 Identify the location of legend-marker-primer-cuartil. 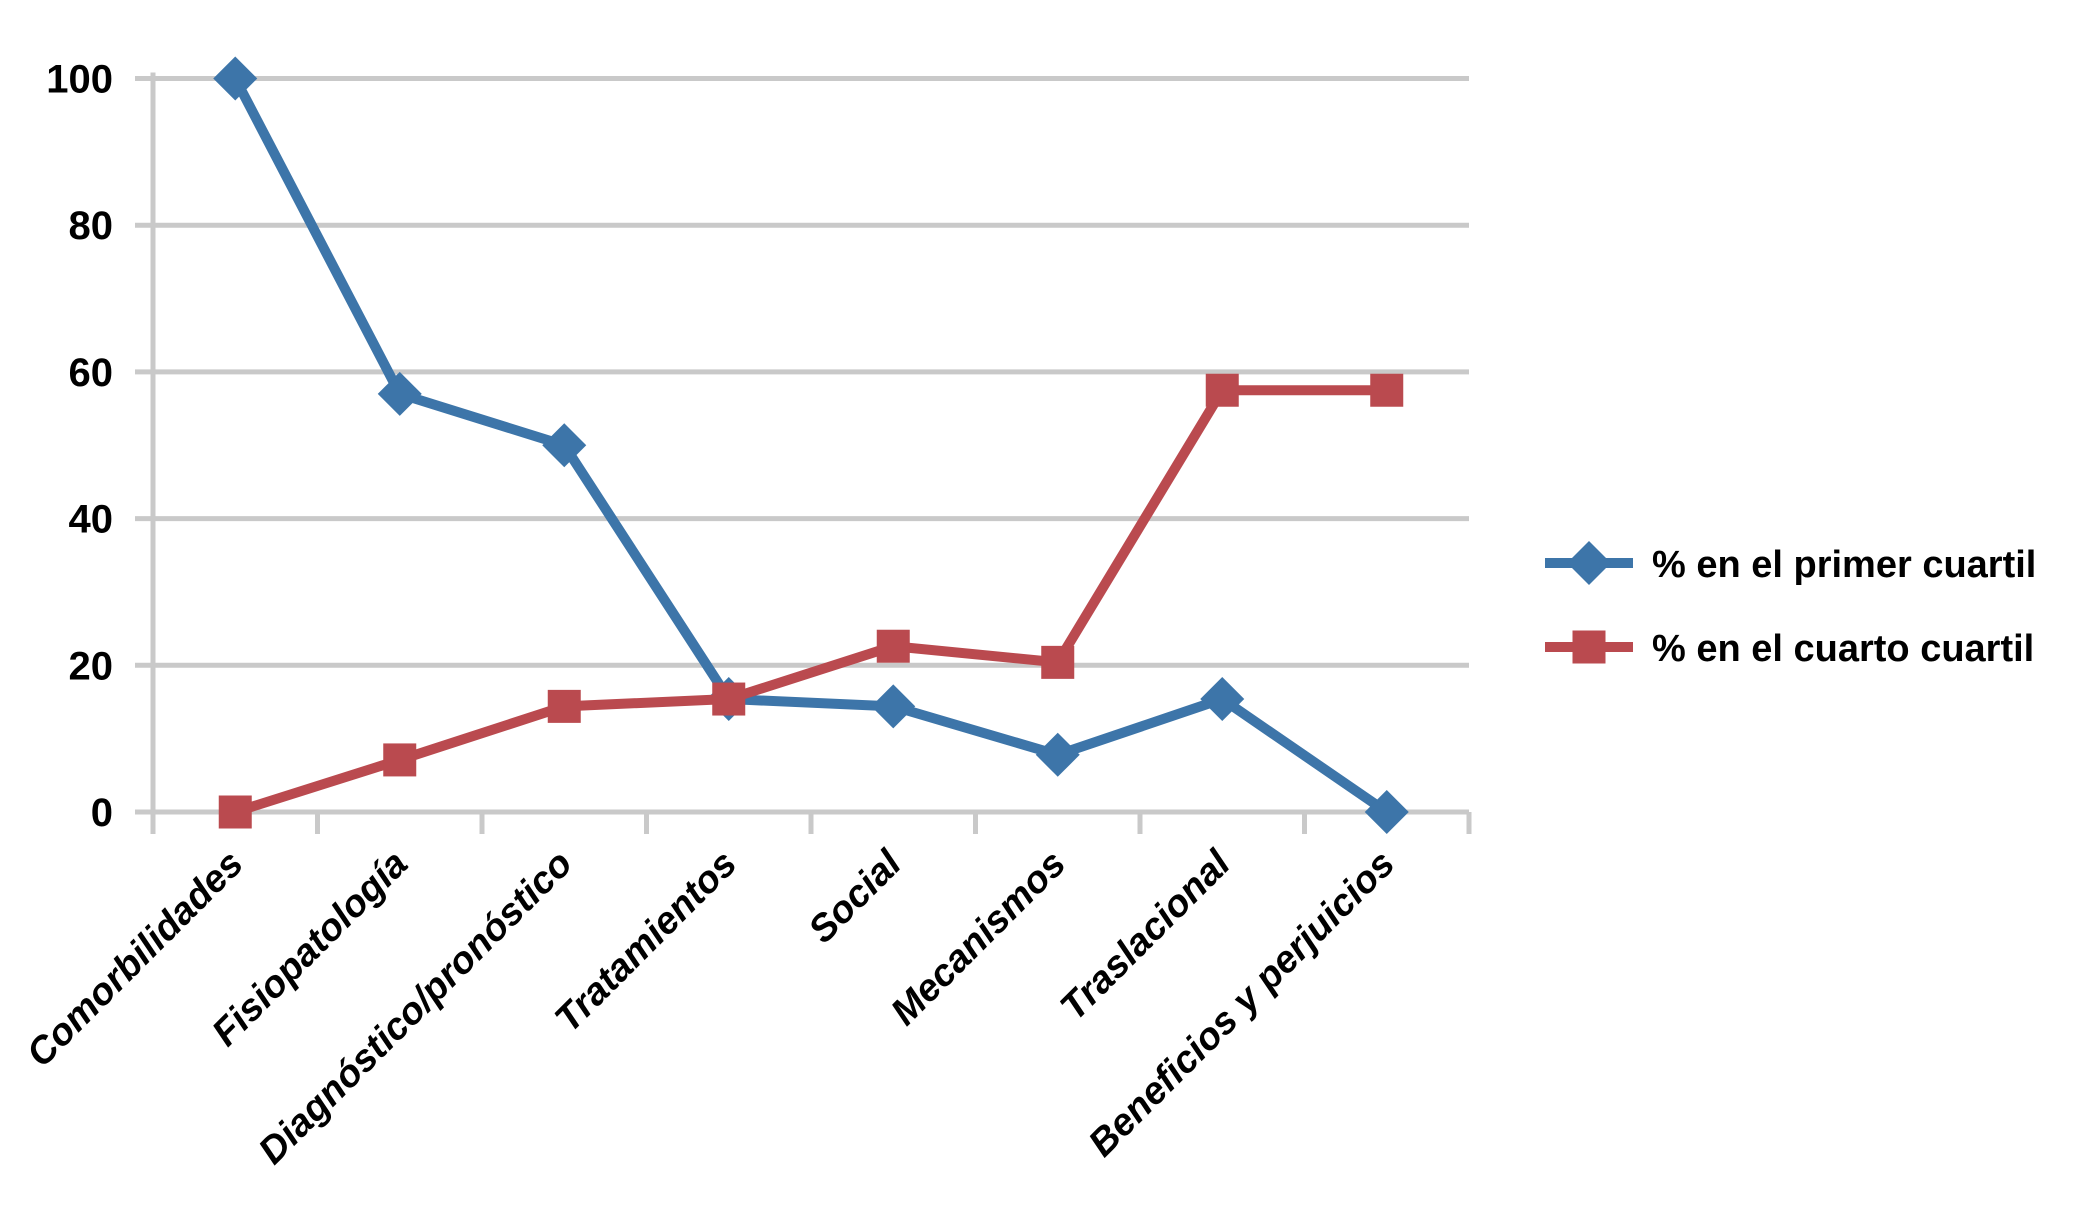
(1589, 563).